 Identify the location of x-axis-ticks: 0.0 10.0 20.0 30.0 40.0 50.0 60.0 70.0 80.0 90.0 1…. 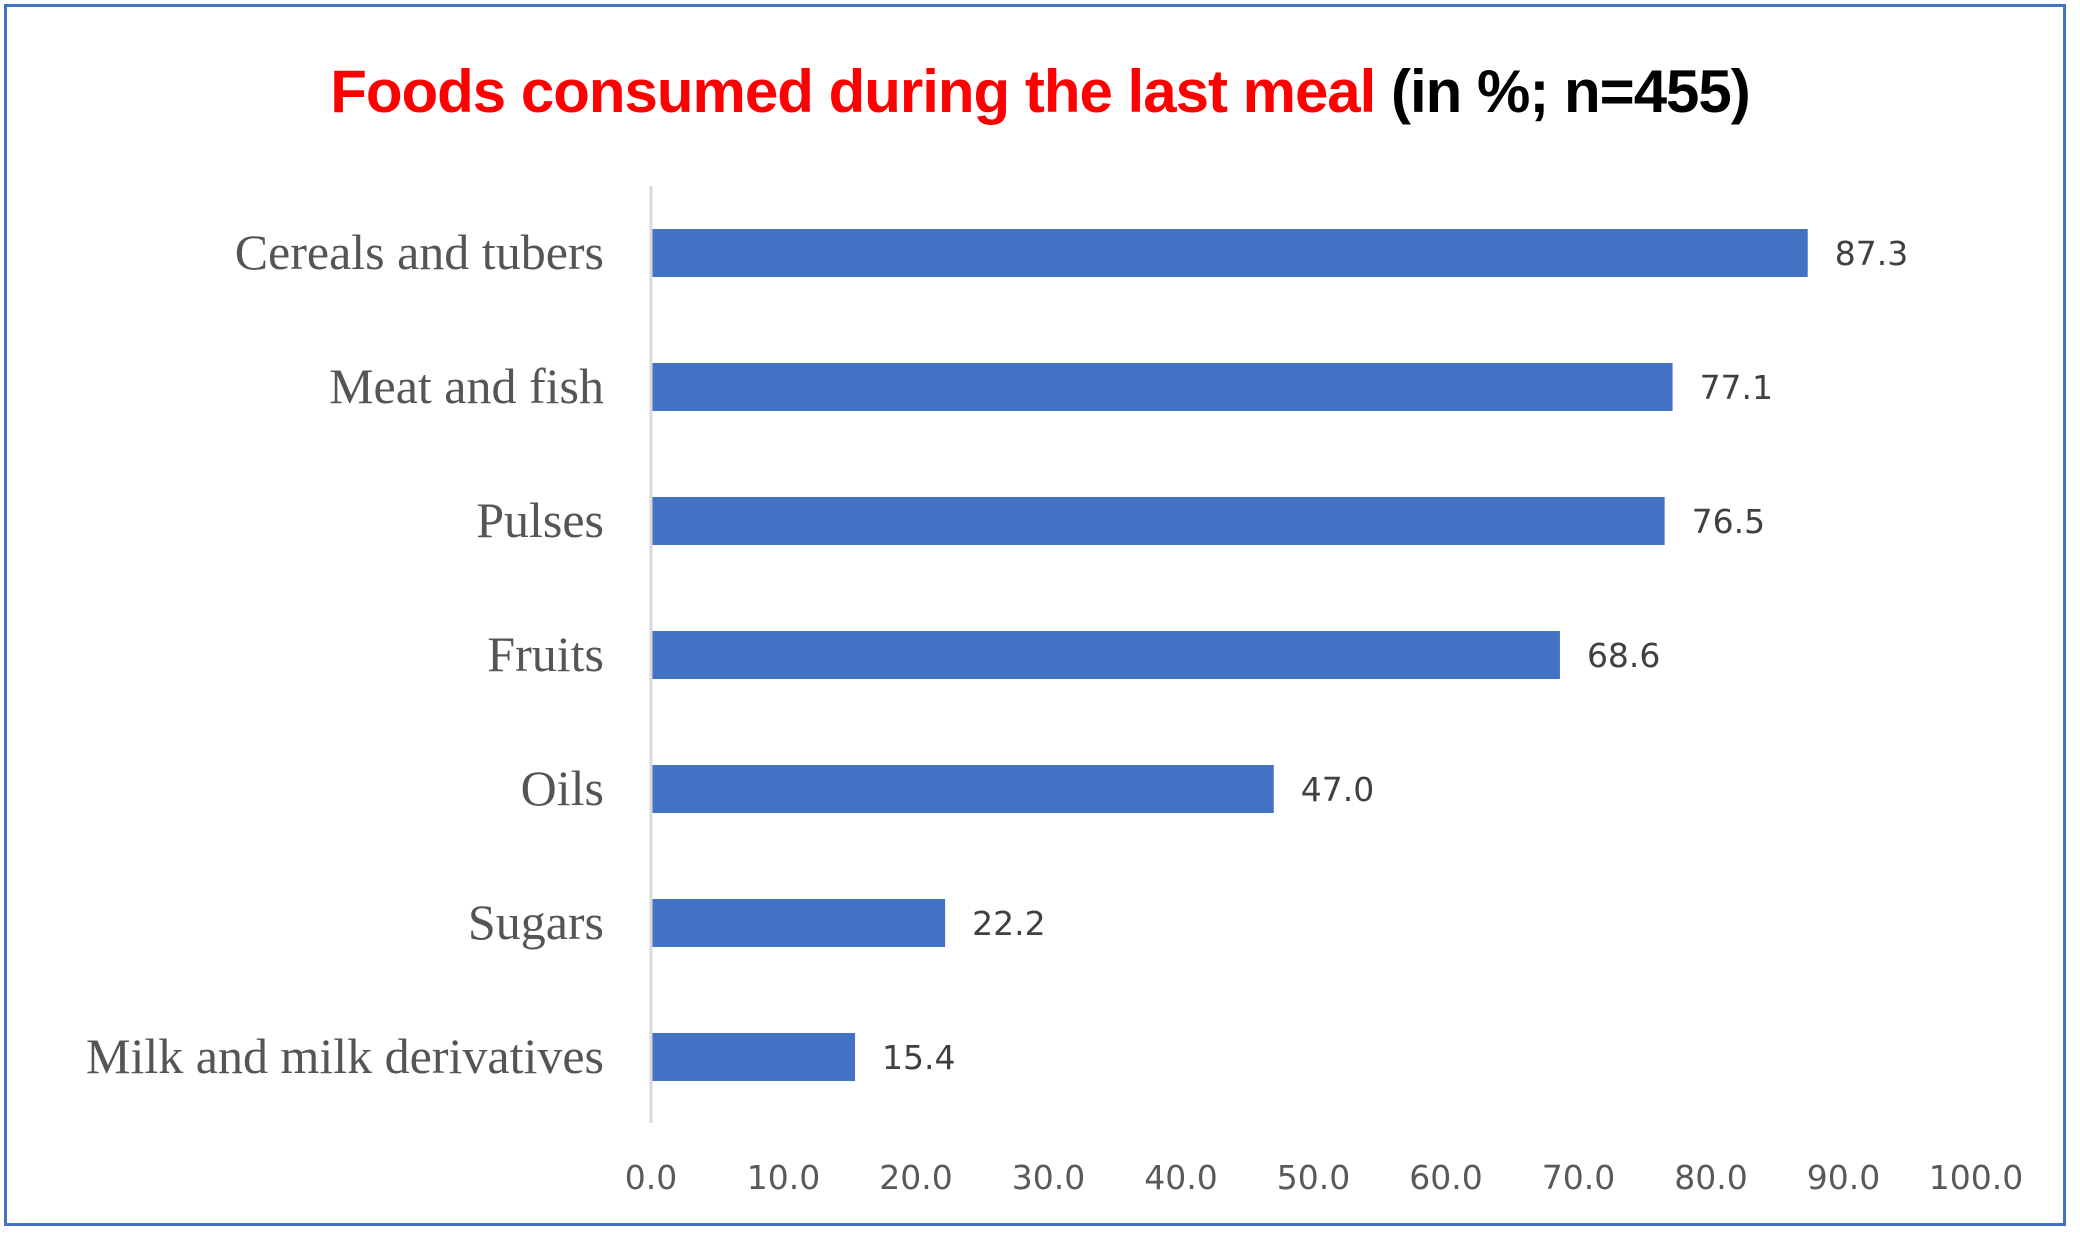
(1324, 1177).